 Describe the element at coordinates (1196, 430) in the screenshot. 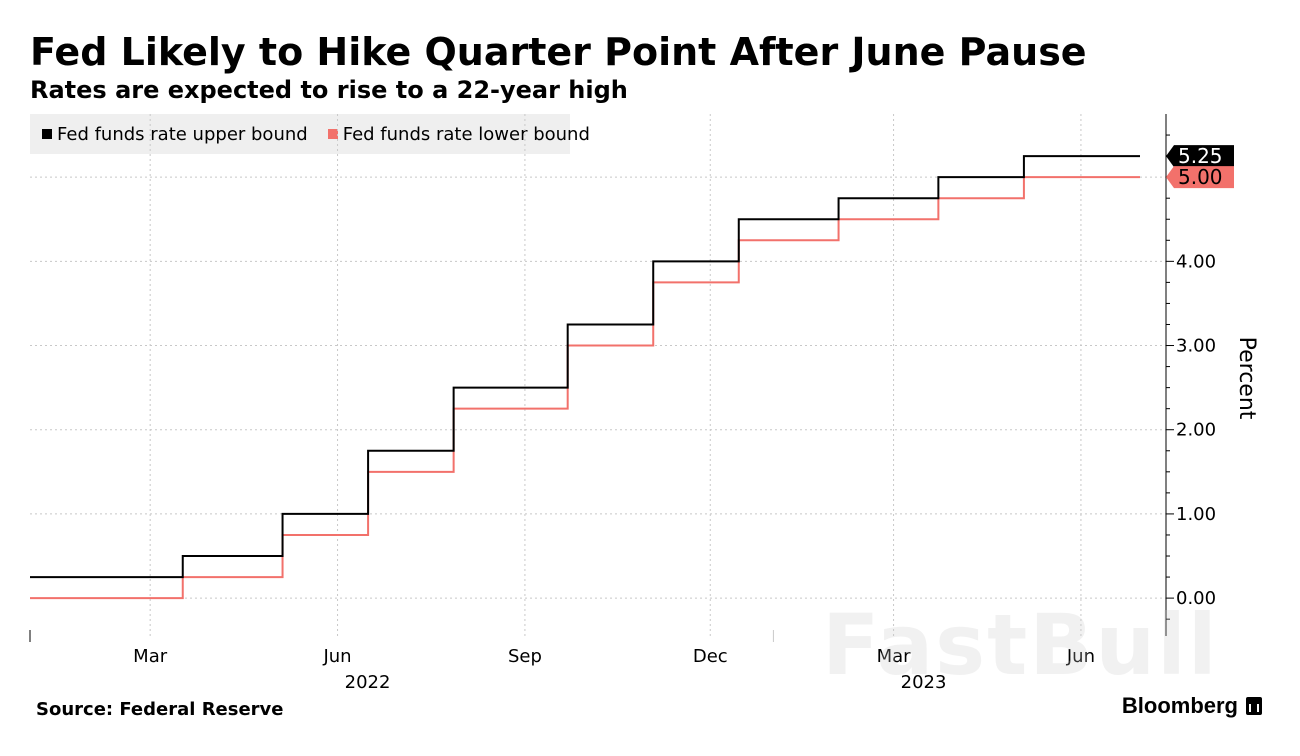

I see `y-tick-label: 2.00` at that location.